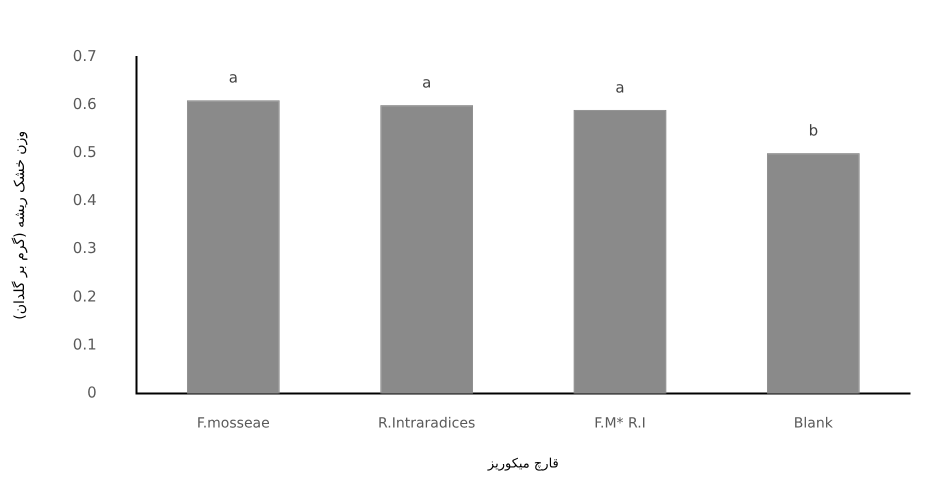  I want to click on x-tick-label: F.M* R.I, so click(620, 424).